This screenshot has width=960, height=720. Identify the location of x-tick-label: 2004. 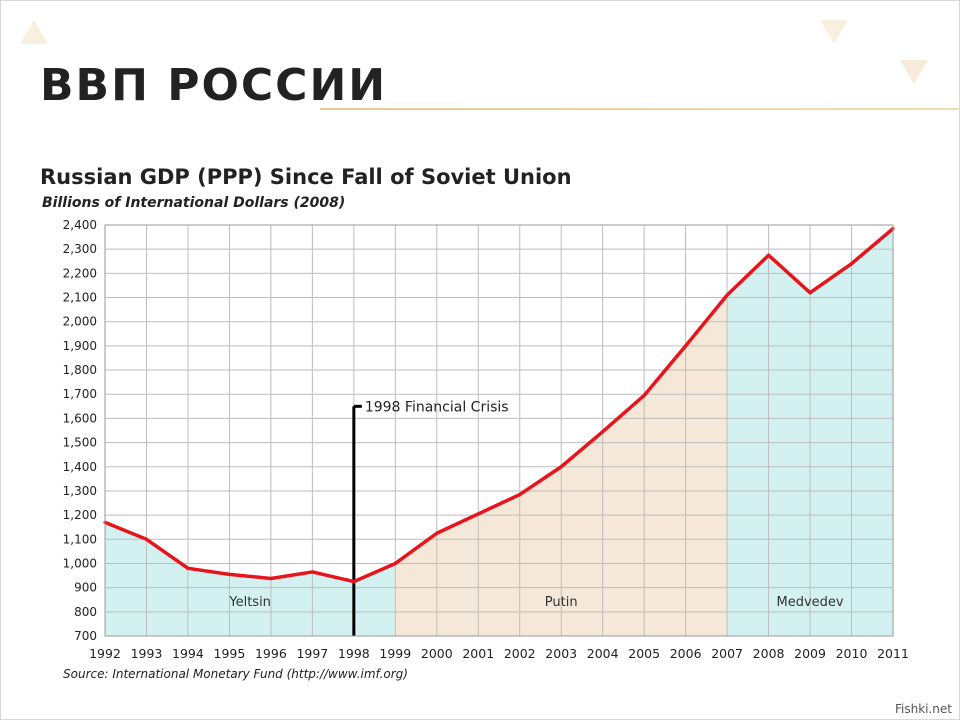
(603, 653).